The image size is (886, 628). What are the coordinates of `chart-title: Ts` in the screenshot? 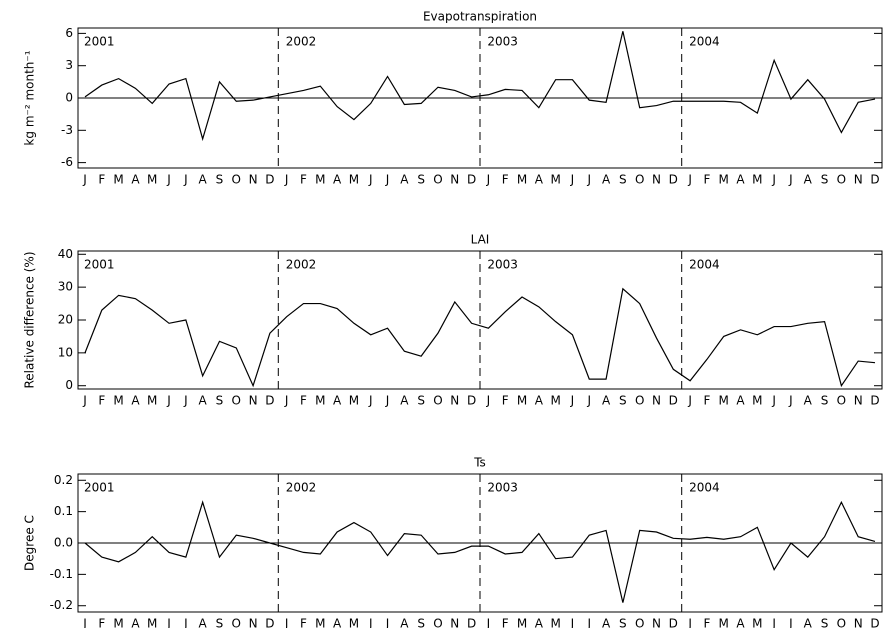 It's located at (479, 463).